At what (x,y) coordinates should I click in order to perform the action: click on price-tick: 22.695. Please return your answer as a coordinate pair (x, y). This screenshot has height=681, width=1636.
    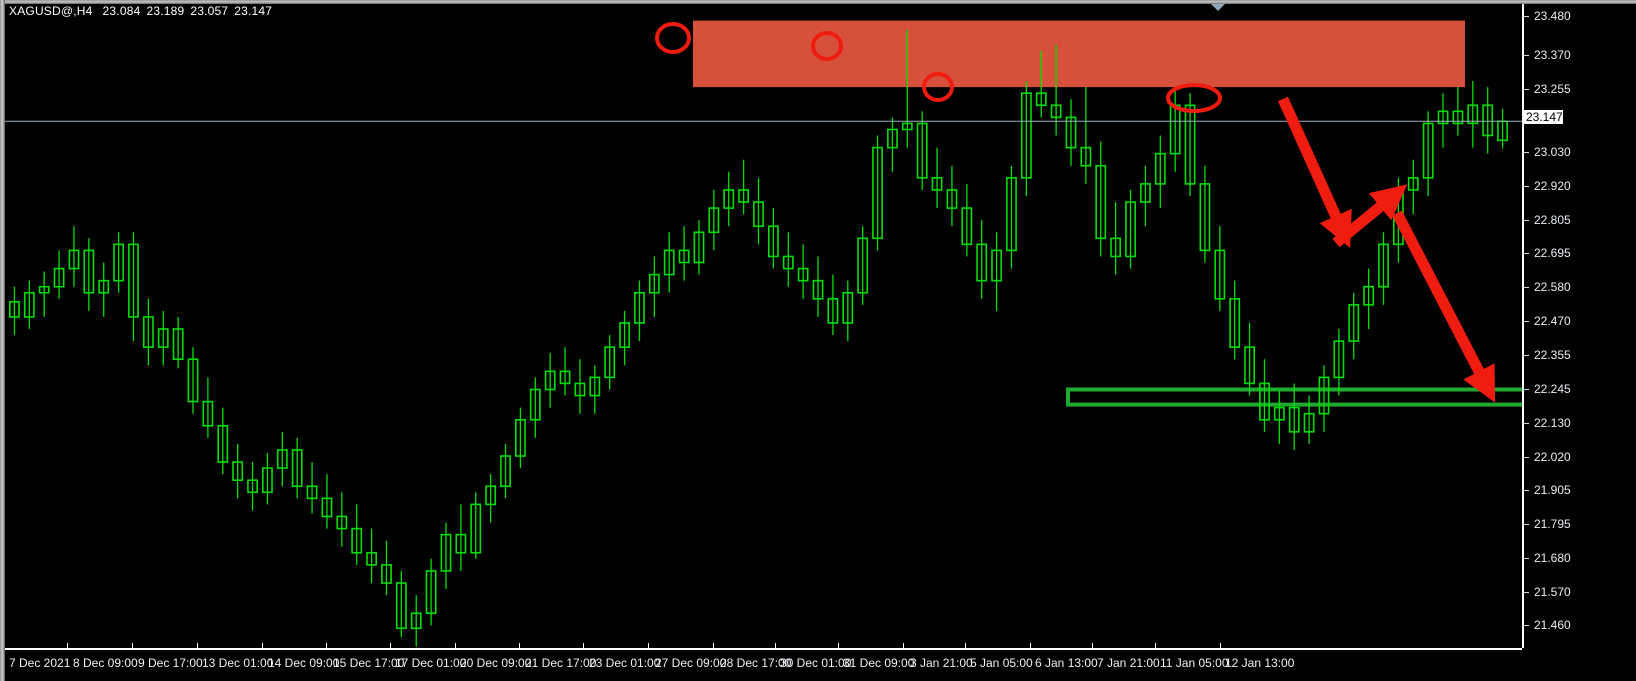
    Looking at the image, I should click on (1547, 253).